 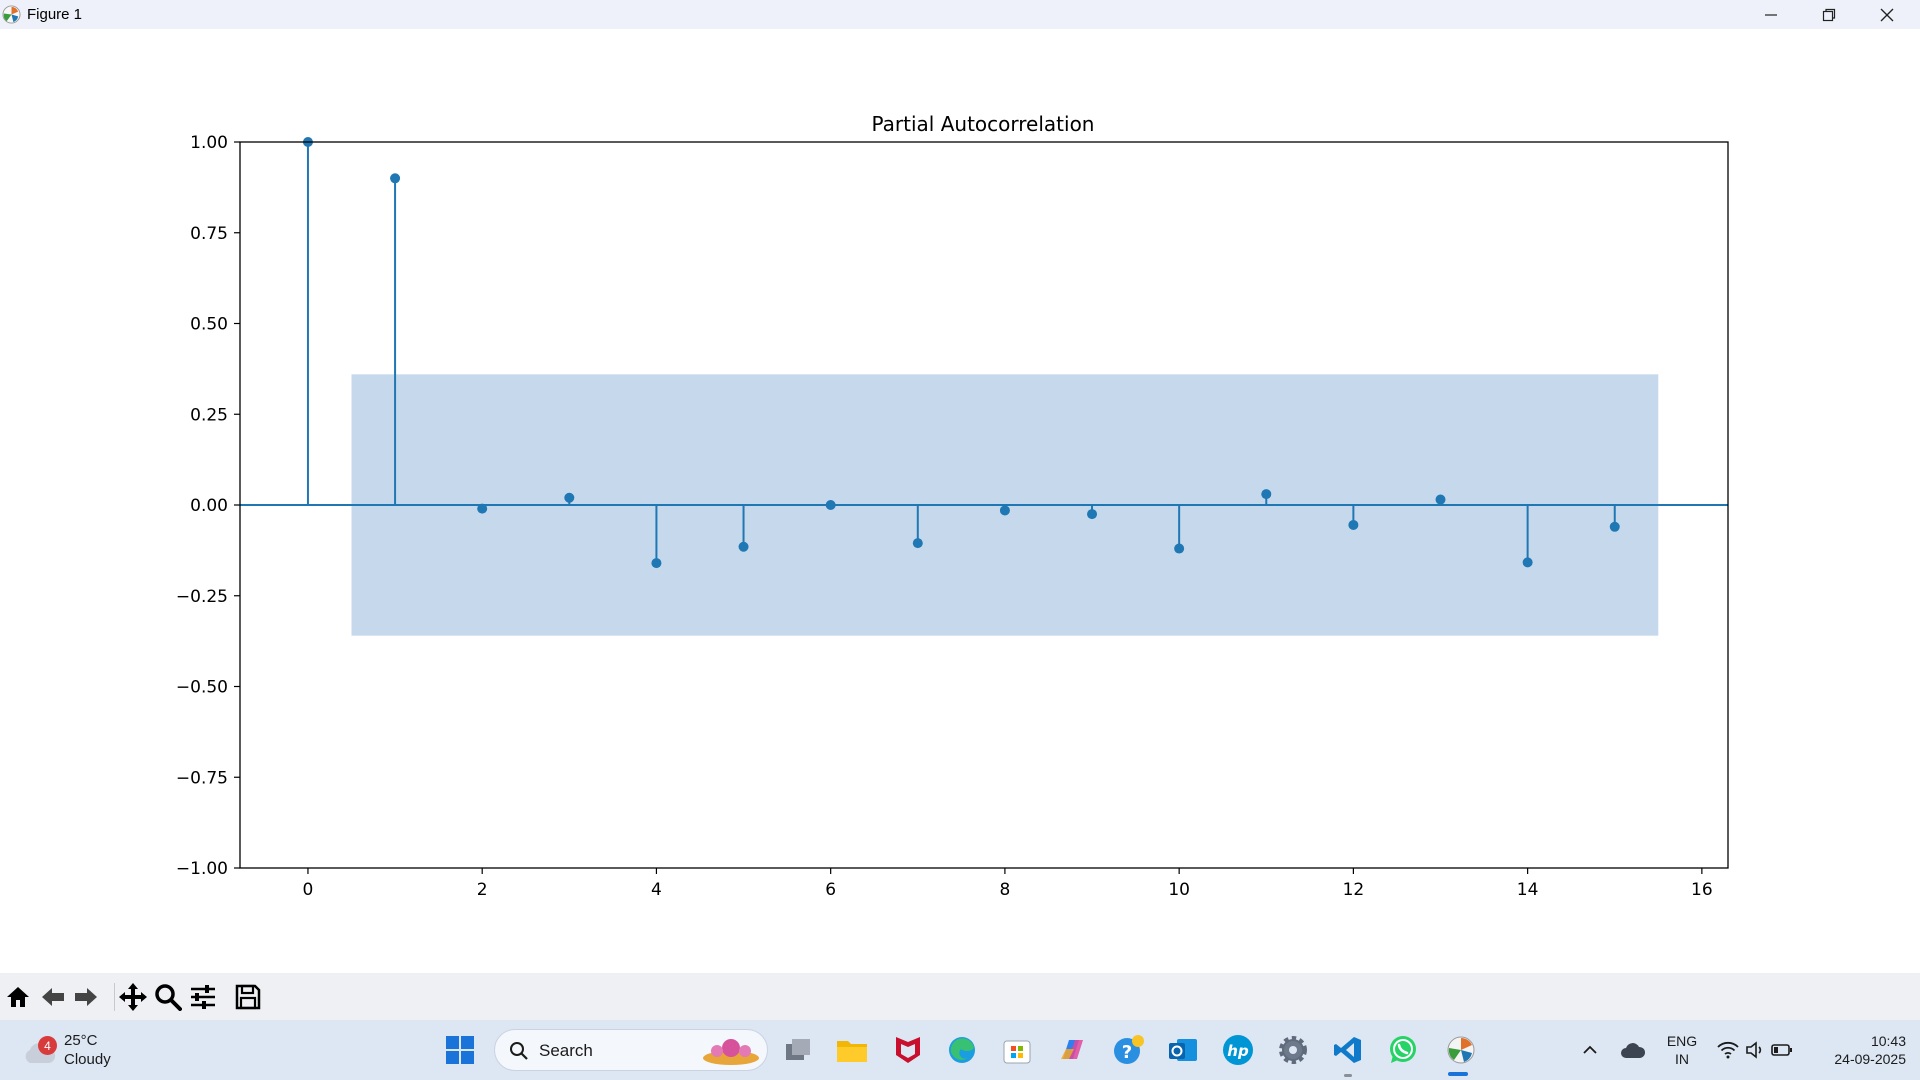 I want to click on configure-subplots-button, so click(x=203, y=997).